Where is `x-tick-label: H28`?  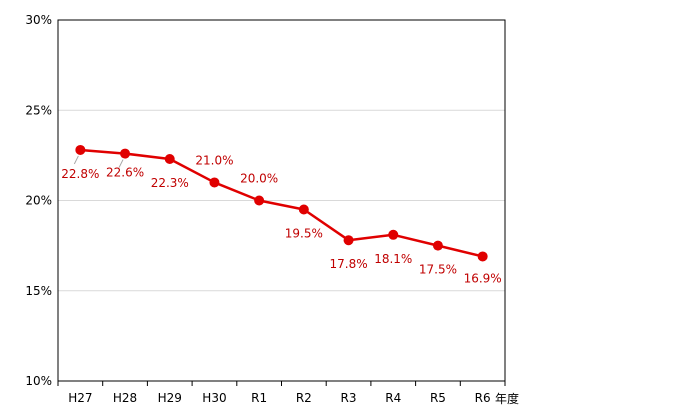
x-tick-label: H28 is located at coordinates (125, 398).